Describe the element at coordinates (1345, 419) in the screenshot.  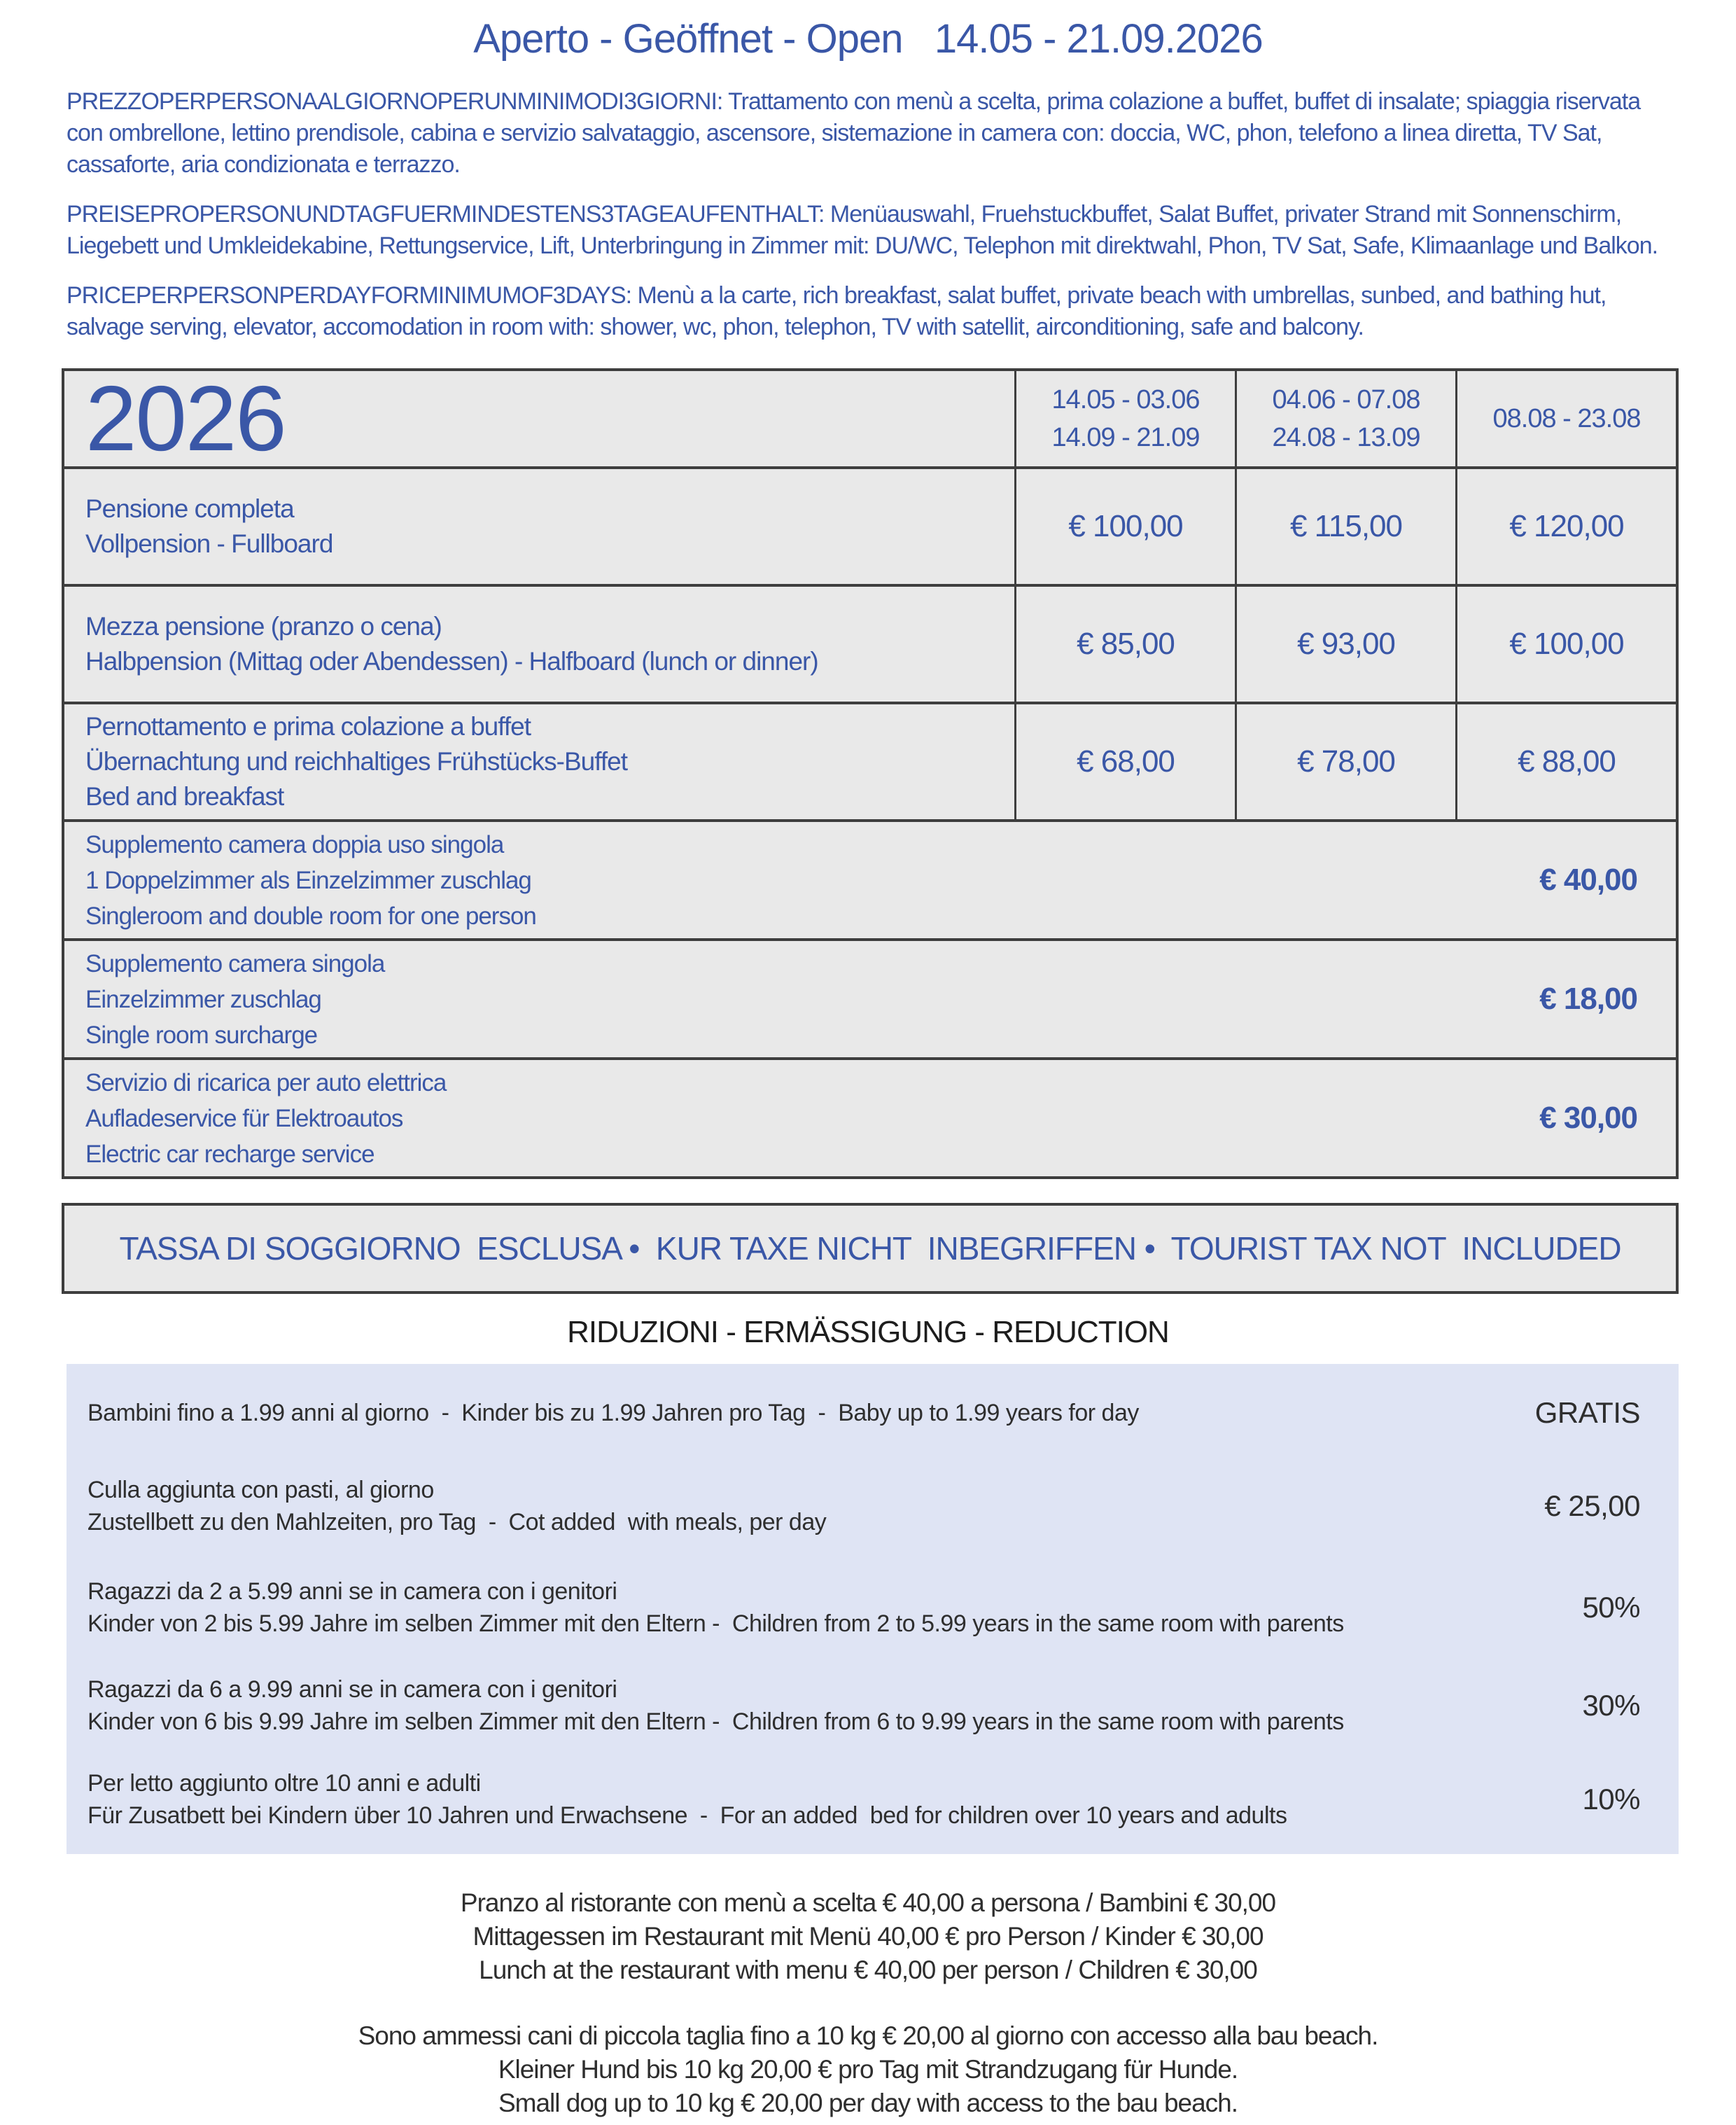
I see `season-column-2: 04.06 - 07.08 24.08 - 13.09` at that location.